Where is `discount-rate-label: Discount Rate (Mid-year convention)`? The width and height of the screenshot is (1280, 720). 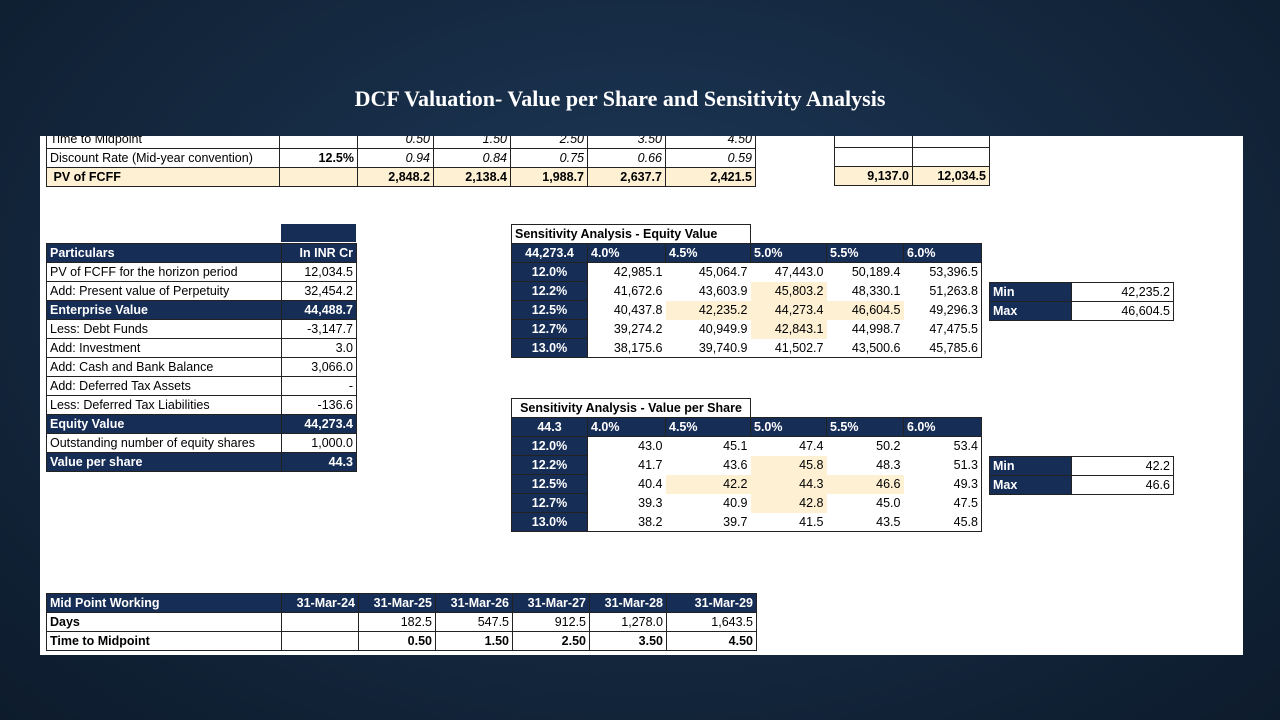
discount-rate-label: Discount Rate (Mid-year convention) is located at coordinates (163, 158).